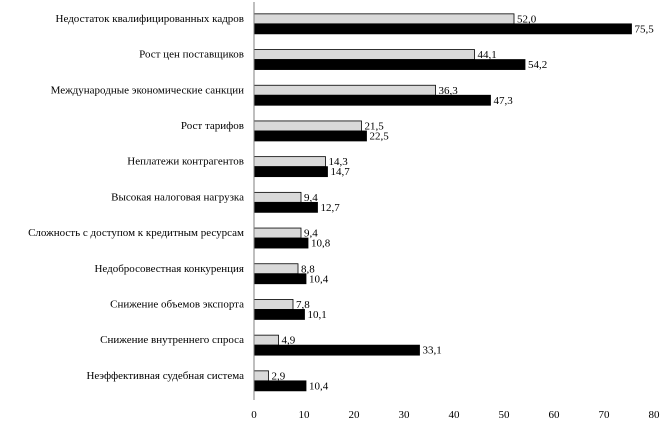 Image resolution: width=661 pixels, height=424 pixels. What do you see at coordinates (555, 415) in the screenshot?
I see `x-tick-label: 60` at bounding box center [555, 415].